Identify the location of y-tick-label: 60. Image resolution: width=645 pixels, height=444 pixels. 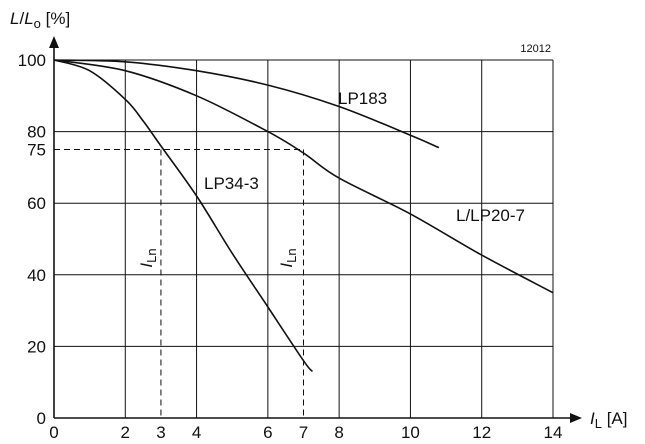
(36, 203).